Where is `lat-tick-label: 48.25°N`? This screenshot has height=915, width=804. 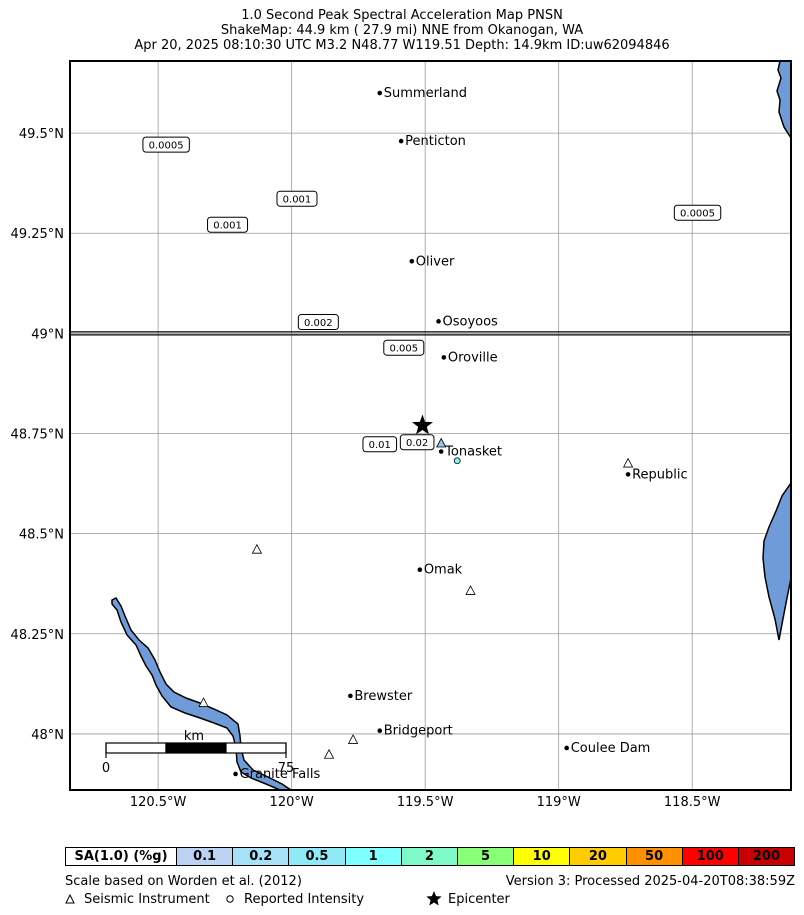 lat-tick-label: 48.25°N is located at coordinates (37, 635).